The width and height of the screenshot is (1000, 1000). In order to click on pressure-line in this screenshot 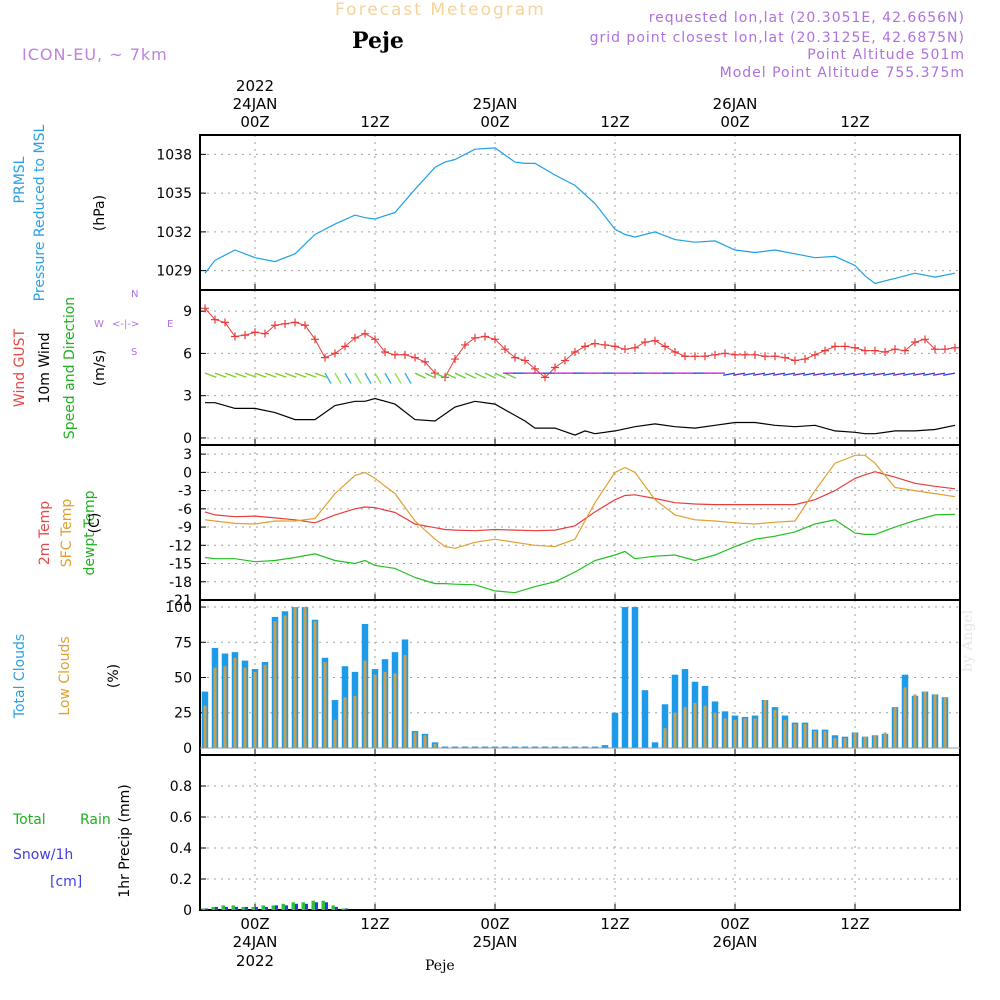, I will do `click(580, 216)`.